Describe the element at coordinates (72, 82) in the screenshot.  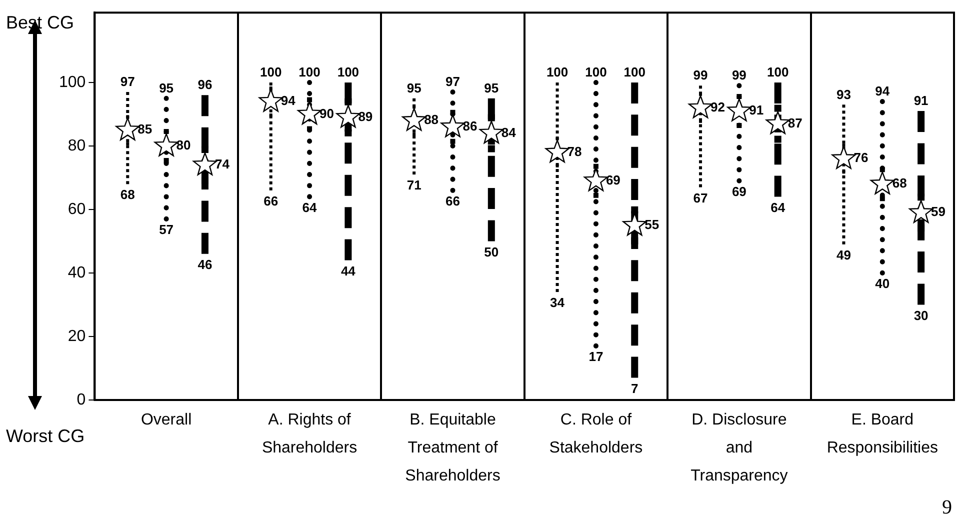
I see `y-tick-label: 100` at that location.